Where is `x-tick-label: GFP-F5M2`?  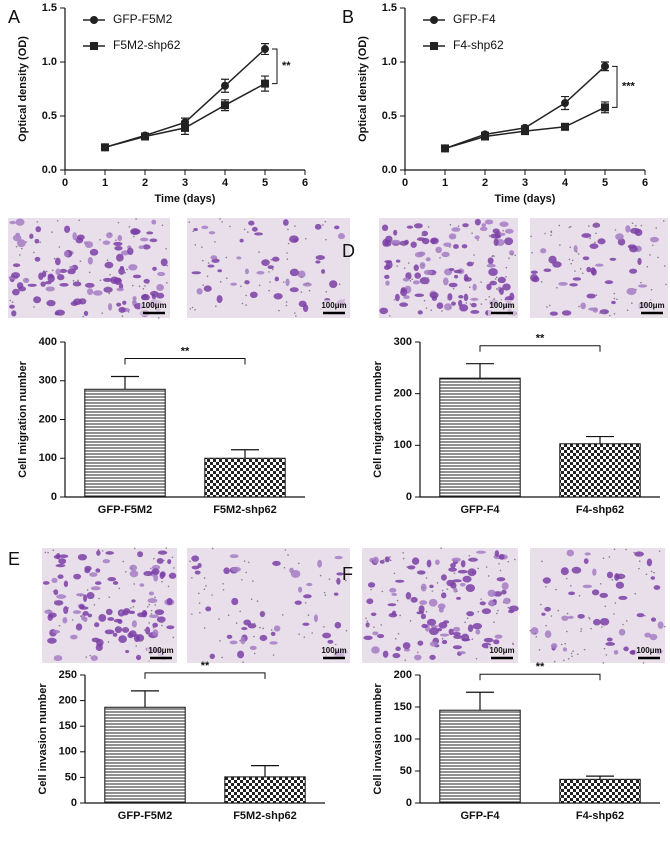
x-tick-label: GFP-F5M2 is located at coordinates (145, 816).